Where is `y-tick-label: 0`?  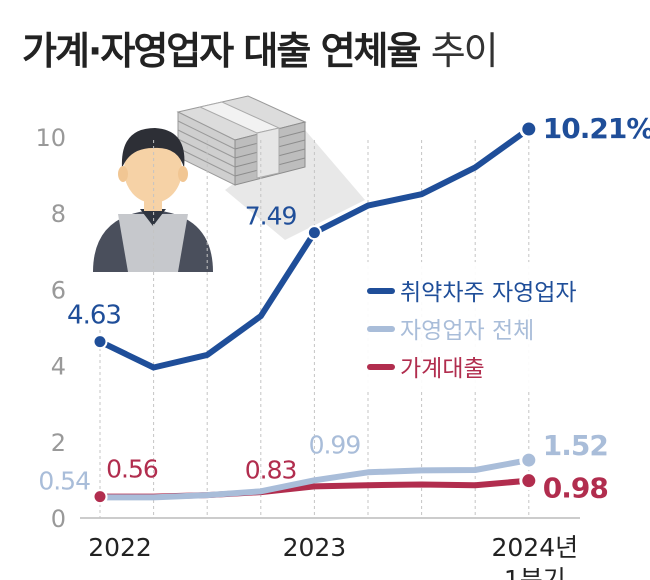
y-tick-label: 0 is located at coordinates (58, 519).